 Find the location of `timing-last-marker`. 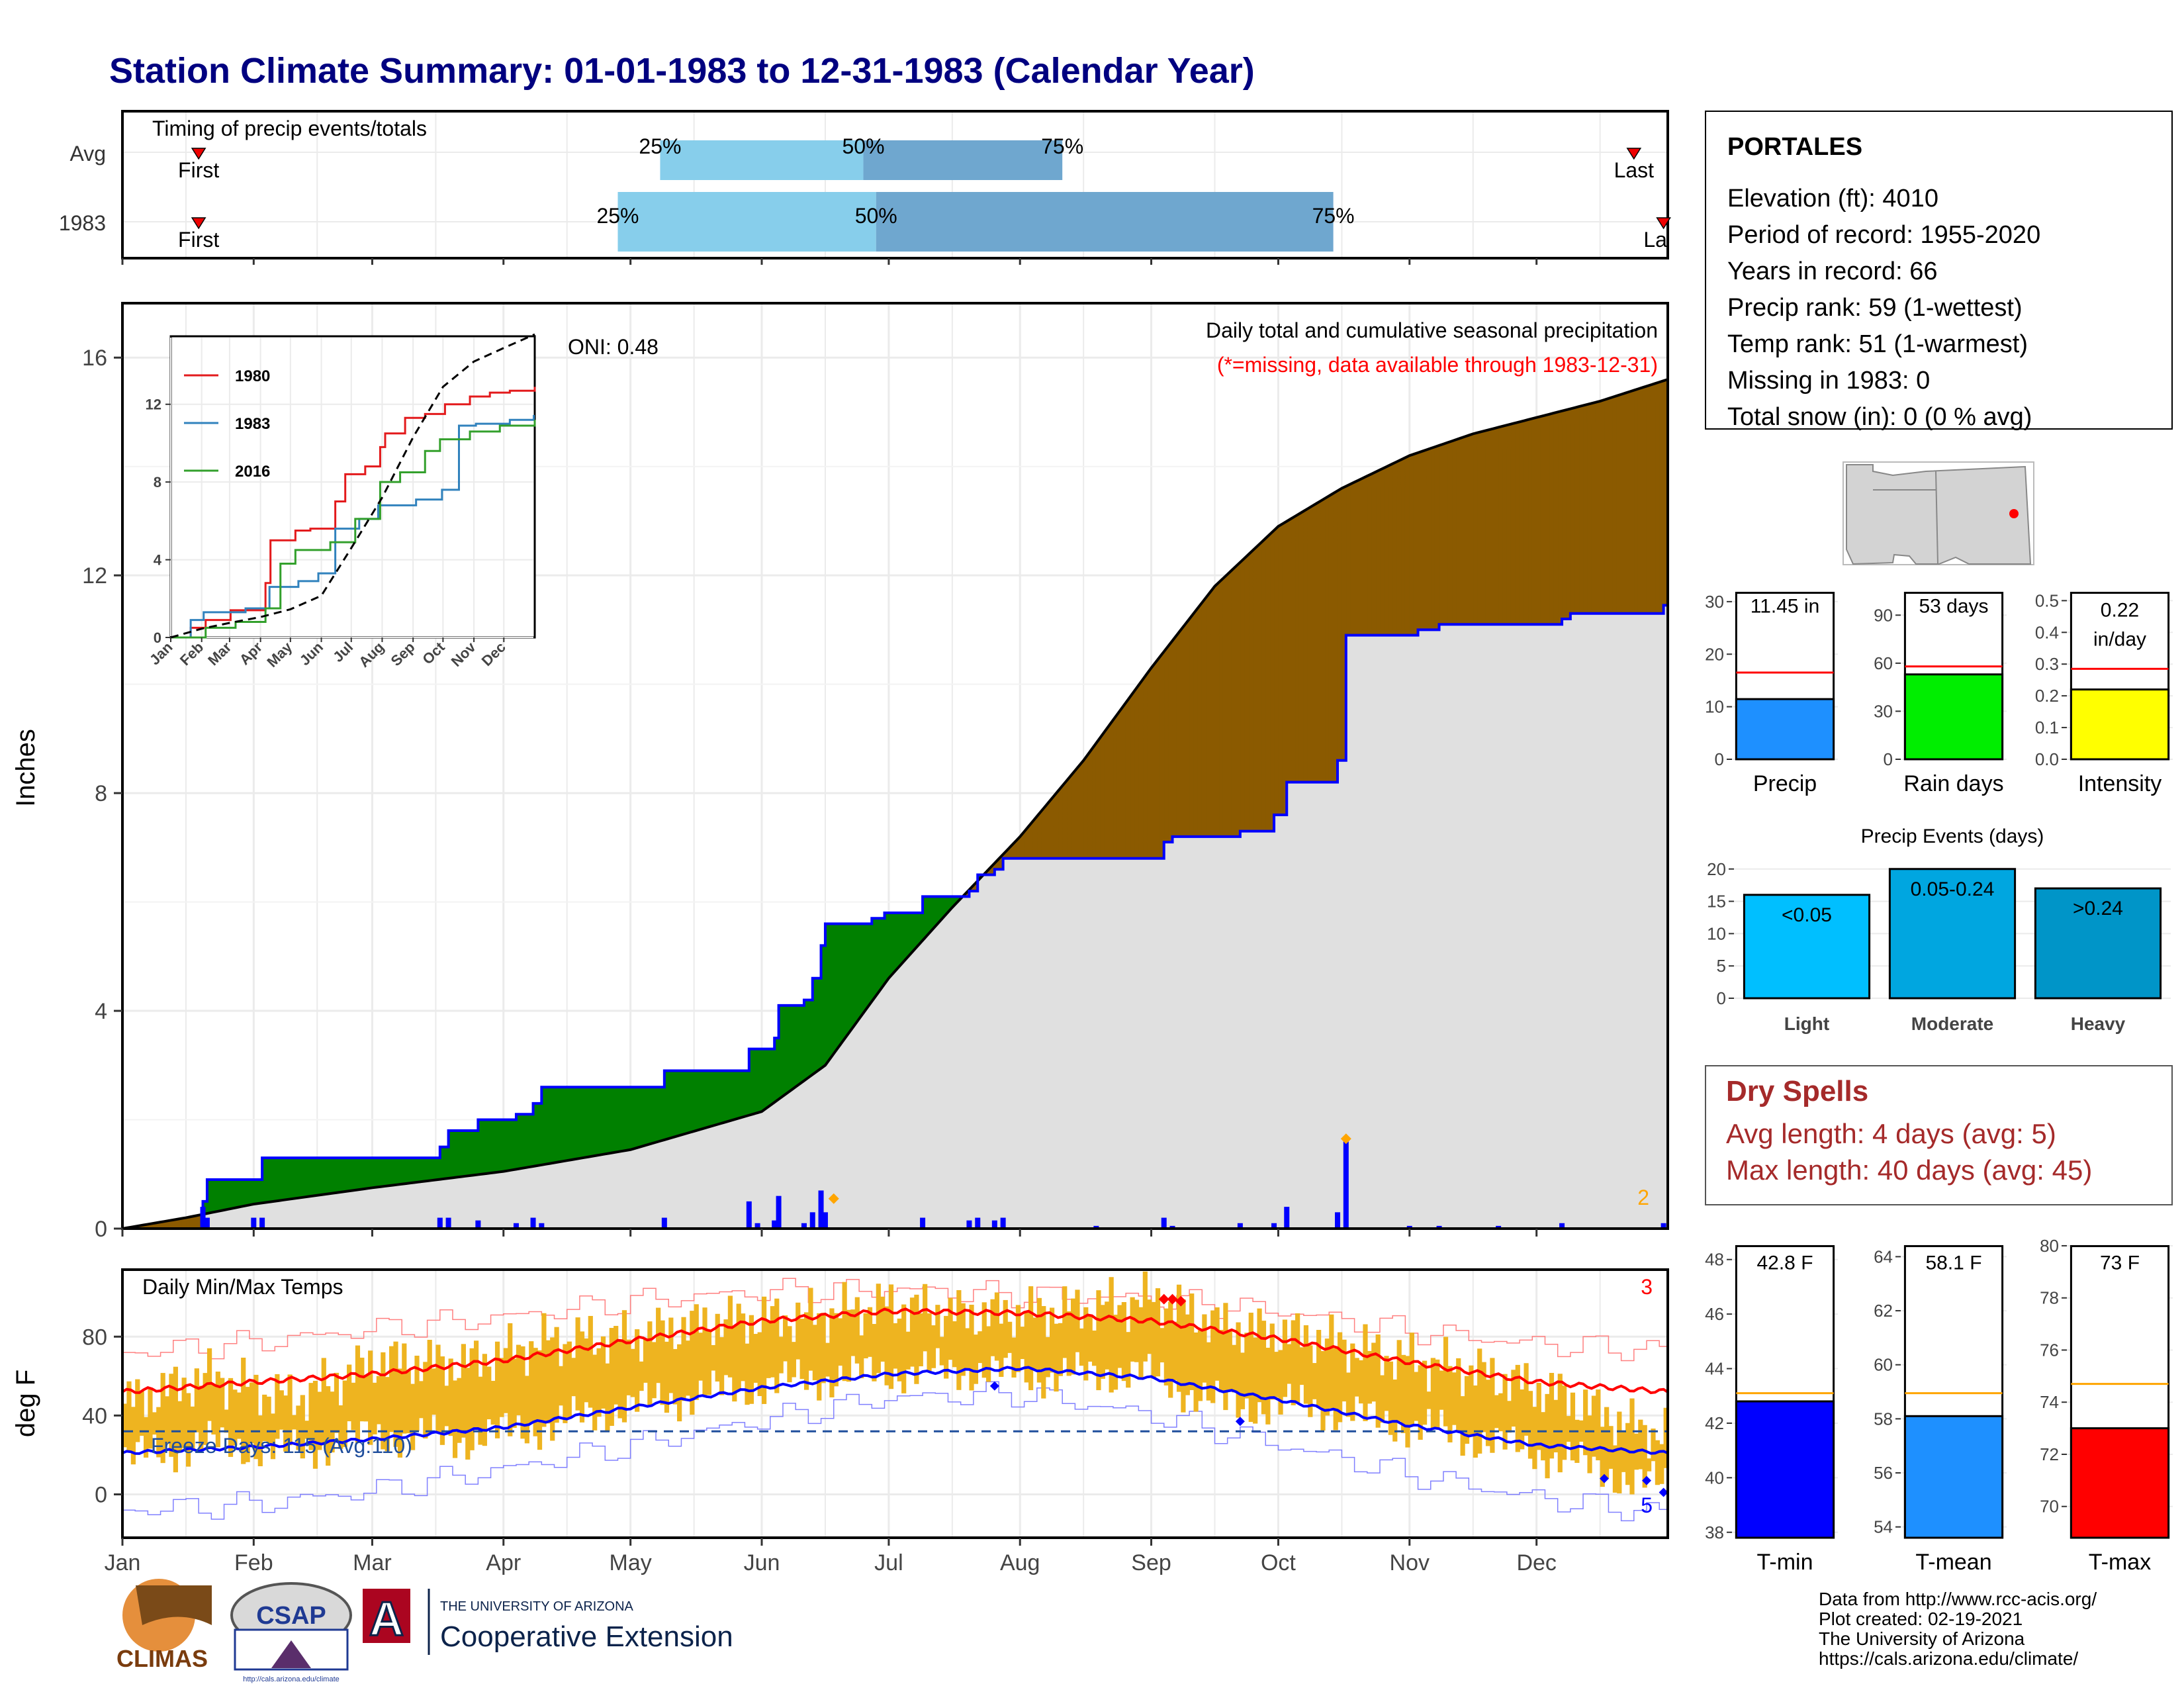

timing-last-marker is located at coordinates (1664, 223).